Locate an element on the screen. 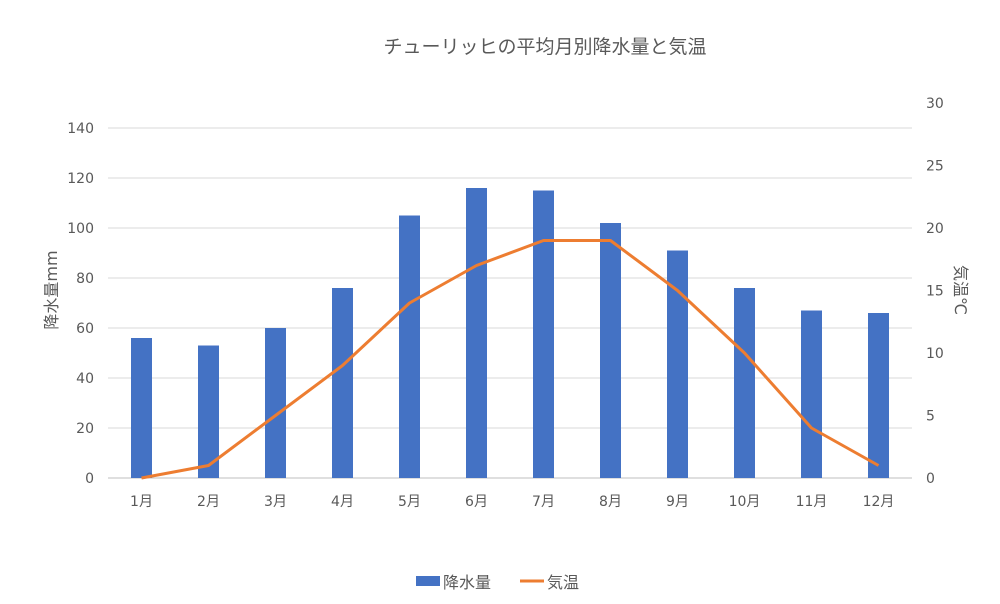  x-tick-label: 2月 is located at coordinates (208, 502).